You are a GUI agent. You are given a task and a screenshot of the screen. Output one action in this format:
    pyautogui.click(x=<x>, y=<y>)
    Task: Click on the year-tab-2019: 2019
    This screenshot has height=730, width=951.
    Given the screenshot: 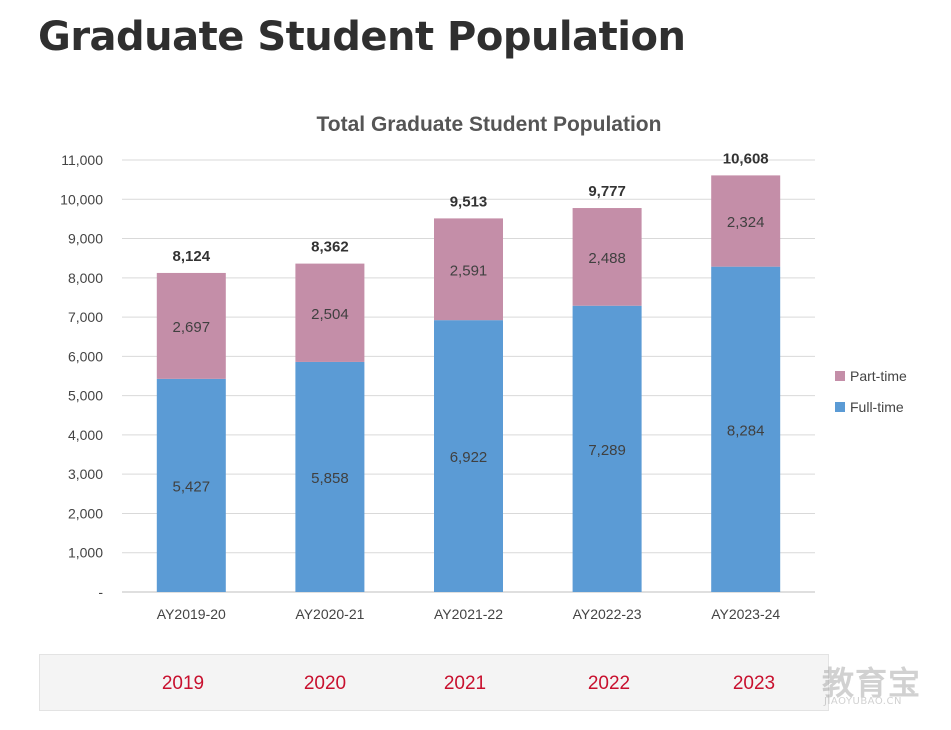 What is the action you would take?
    pyautogui.click(x=183, y=683)
    